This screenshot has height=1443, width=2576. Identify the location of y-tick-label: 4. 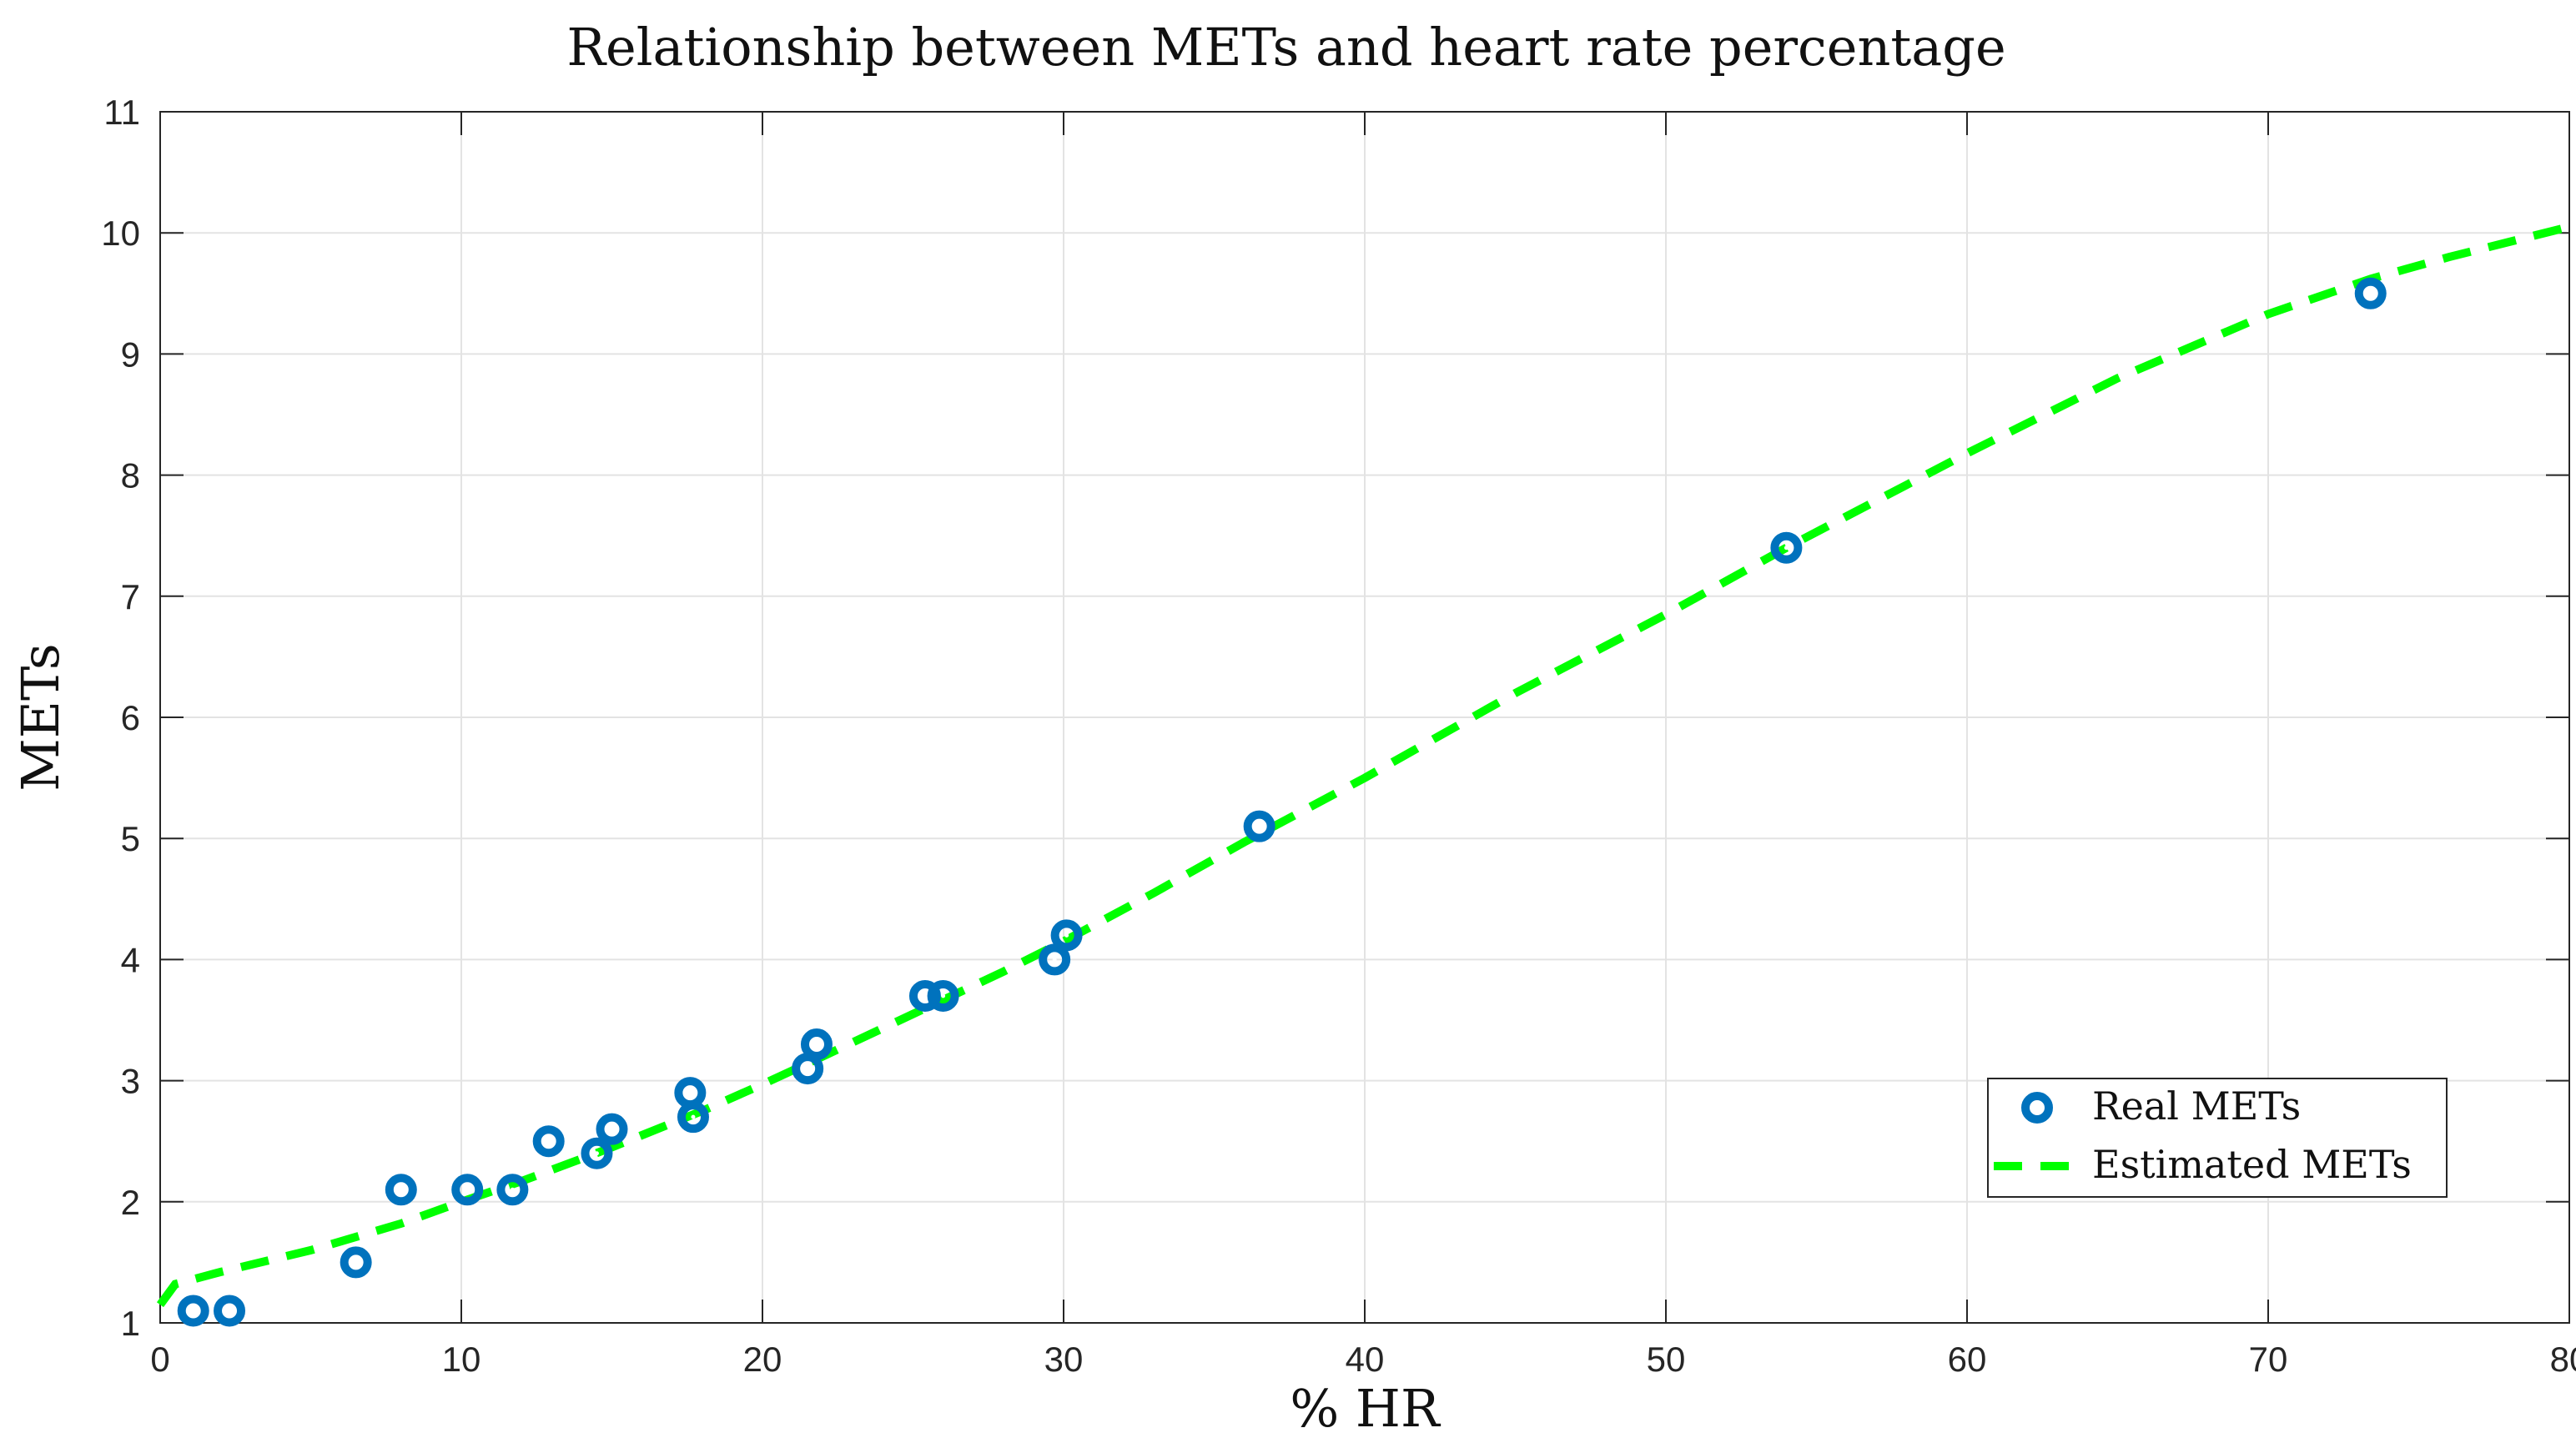
(130, 960).